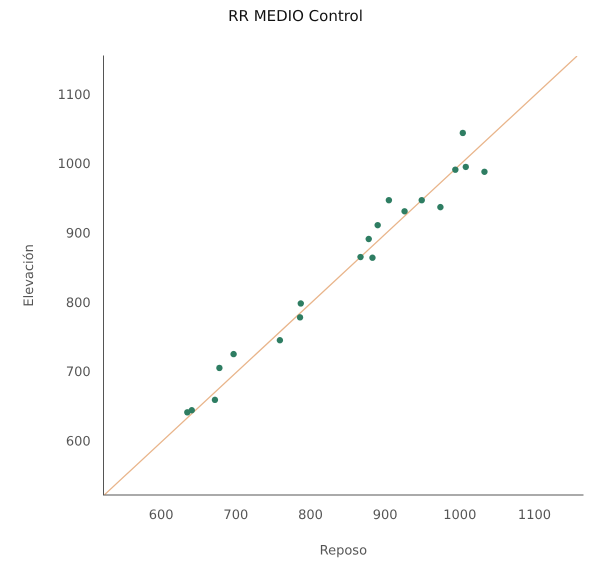  I want to click on x-tick-label: 600, so click(161, 515).